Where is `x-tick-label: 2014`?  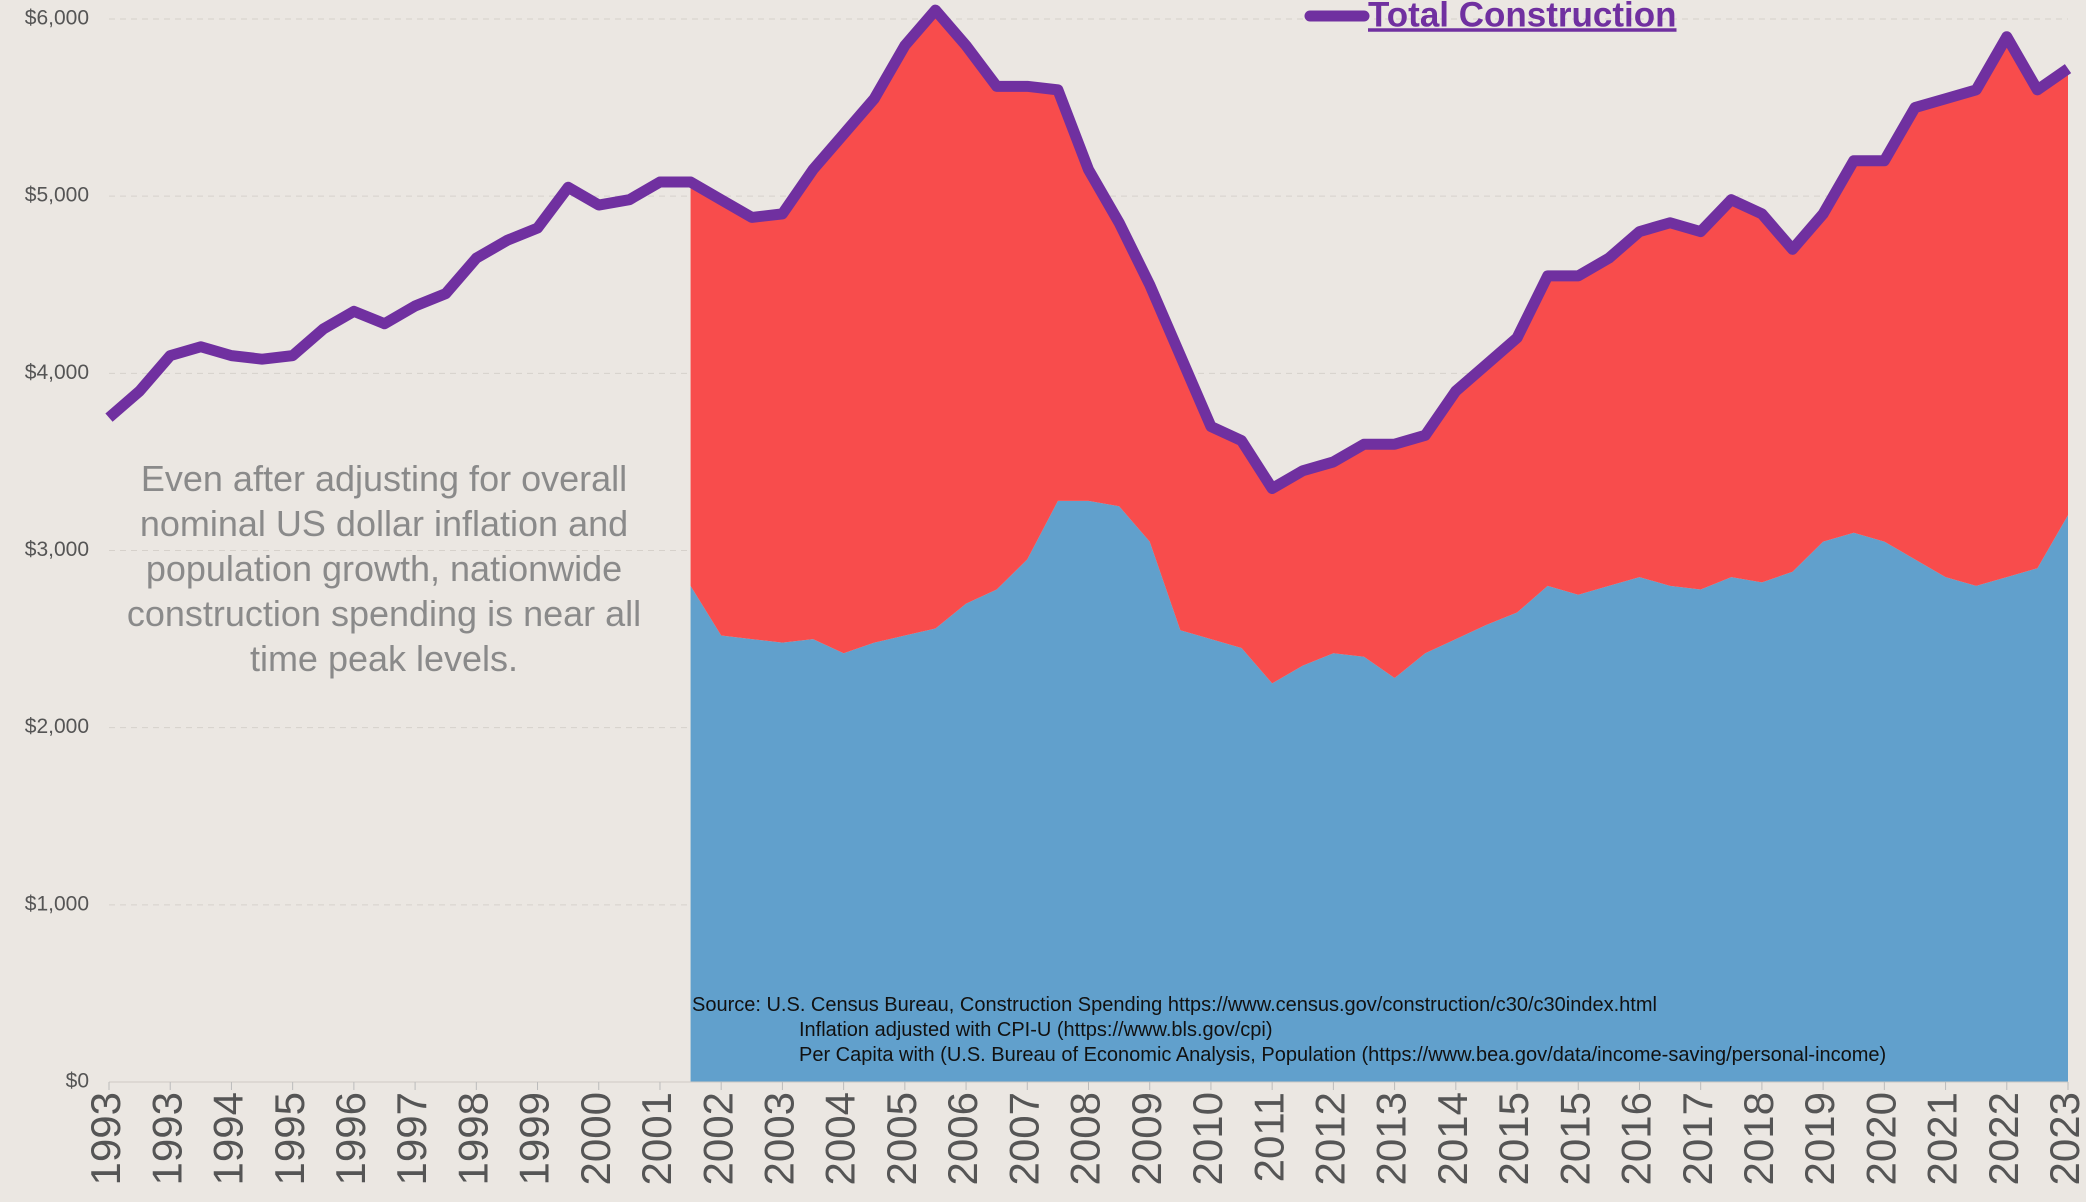
x-tick-label: 2014 is located at coordinates (1452, 1138).